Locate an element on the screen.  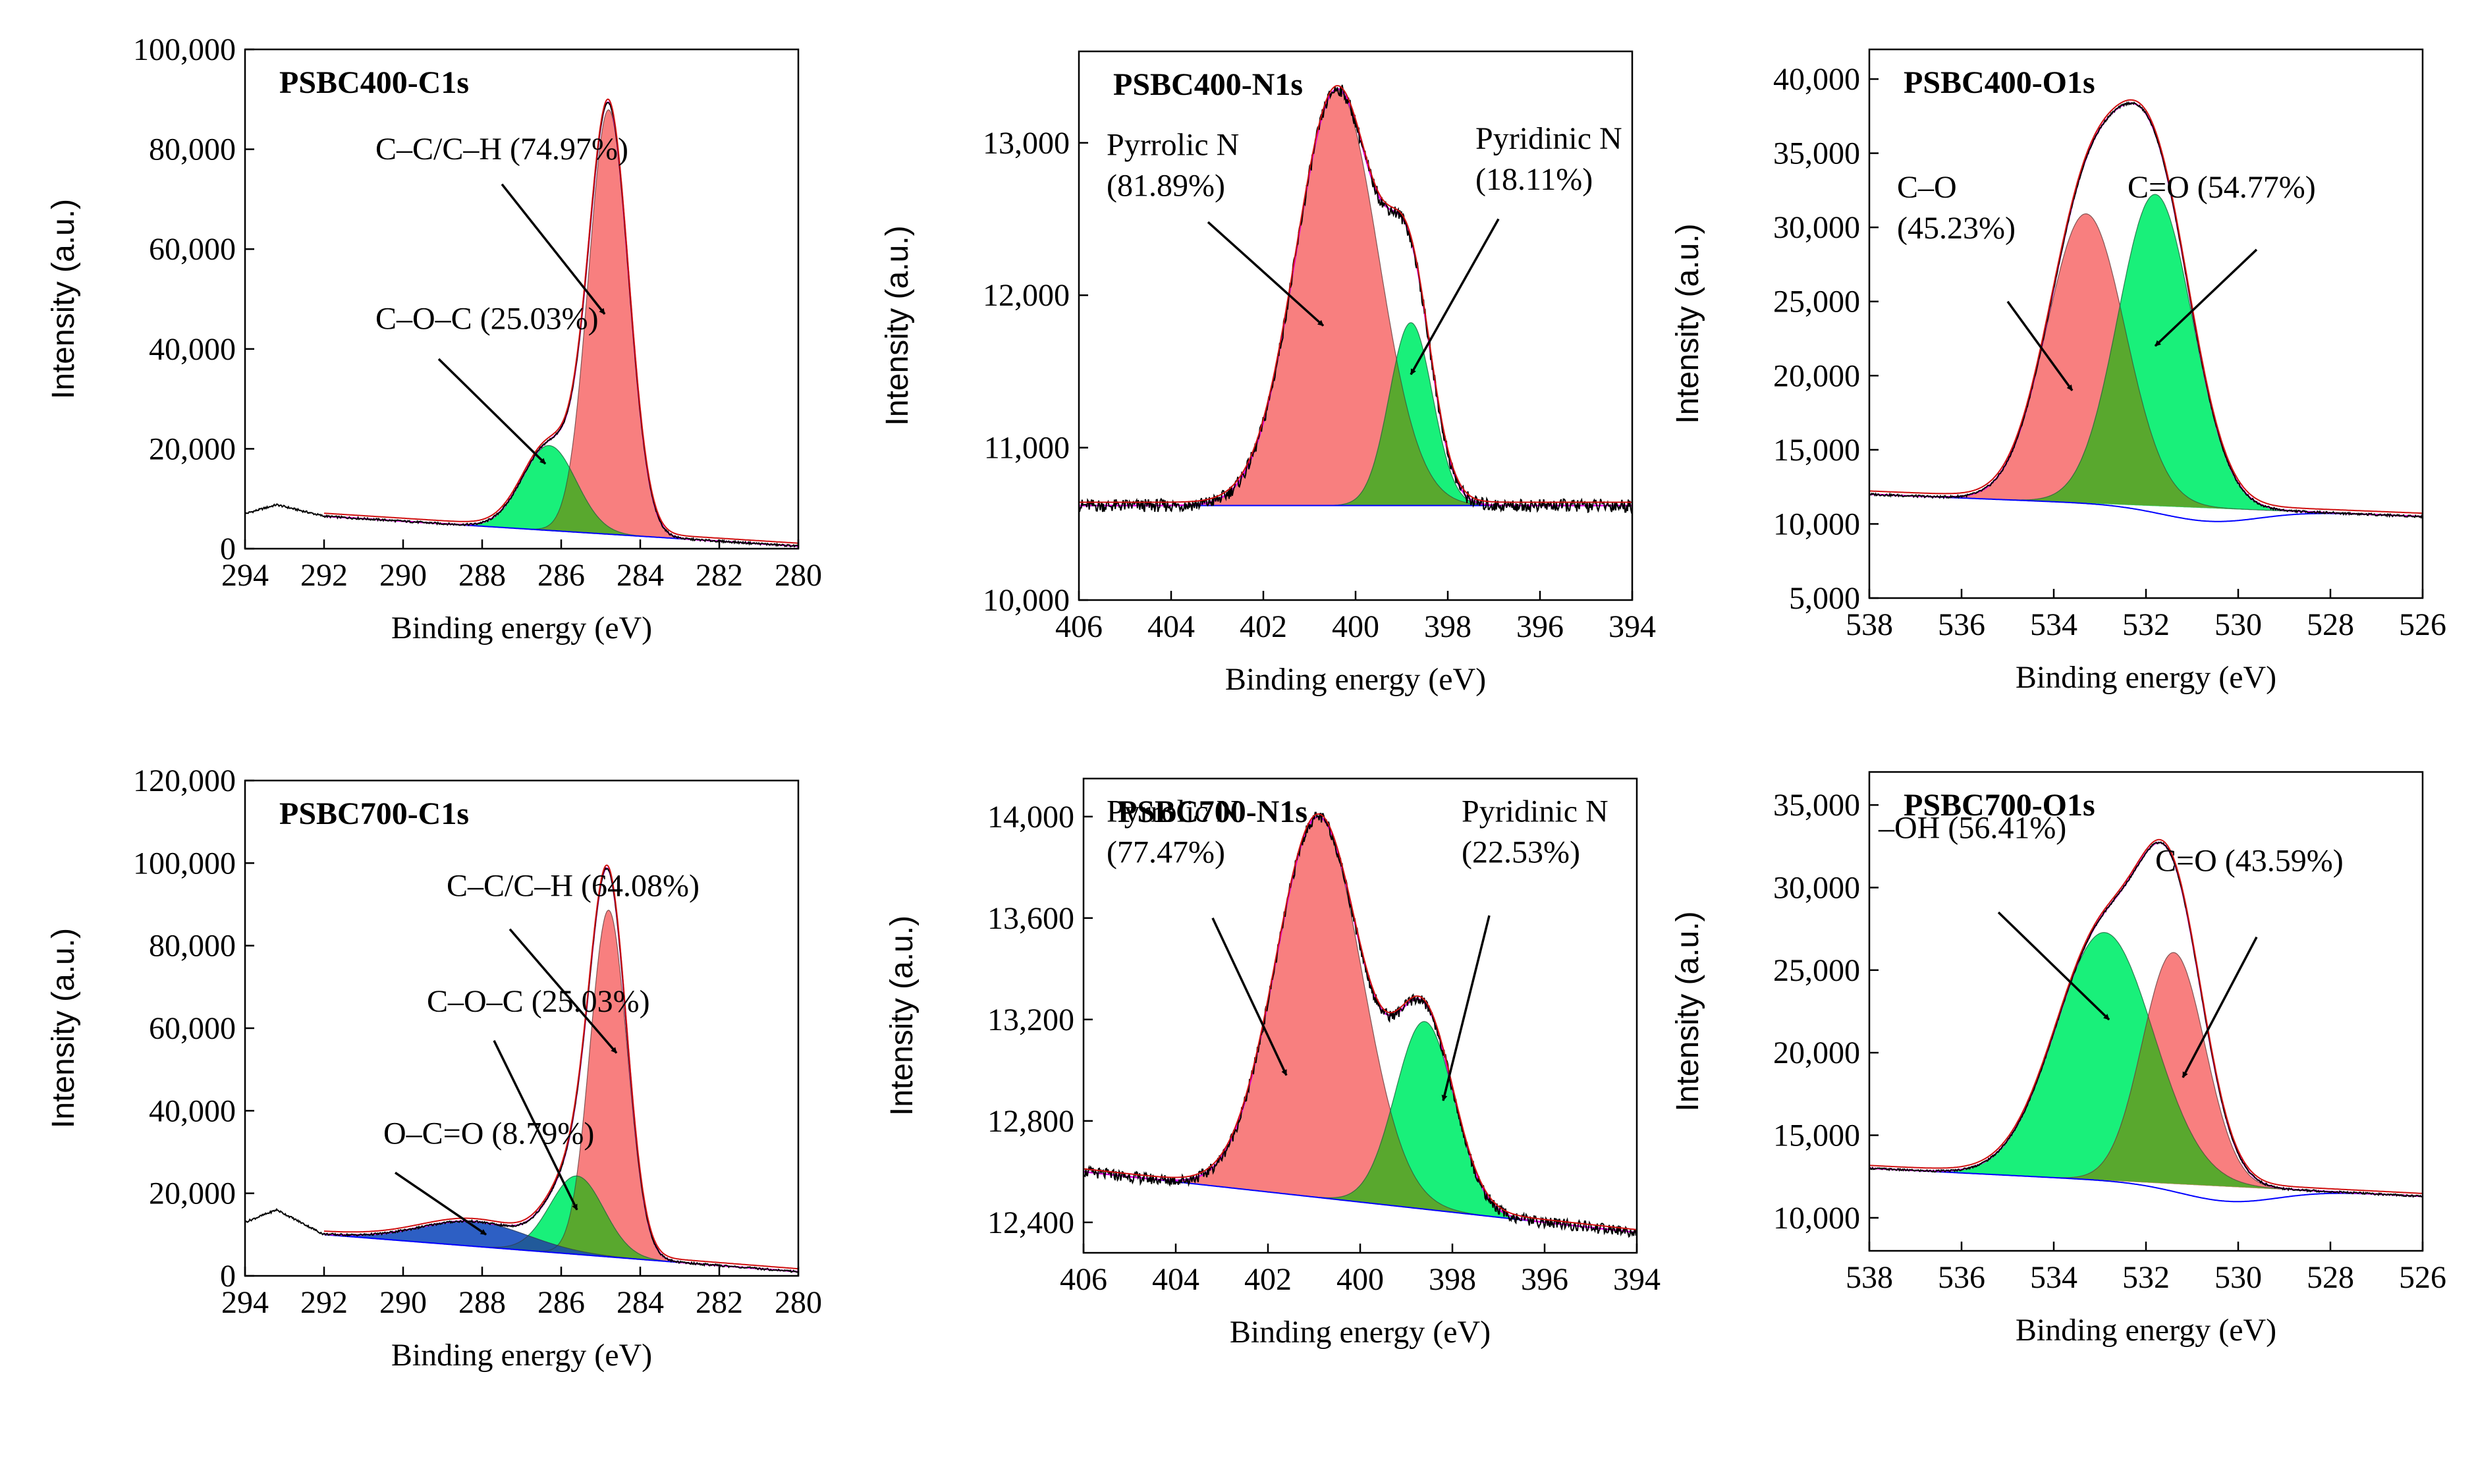
x-tick-label: 288 is located at coordinates (482, 575).